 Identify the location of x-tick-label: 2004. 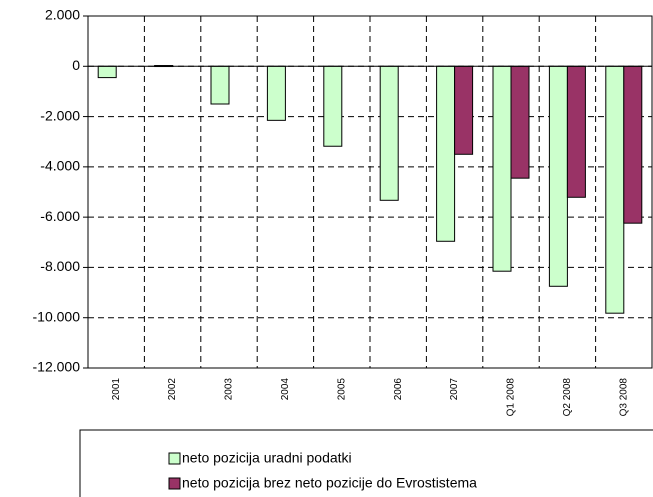
(285, 389).